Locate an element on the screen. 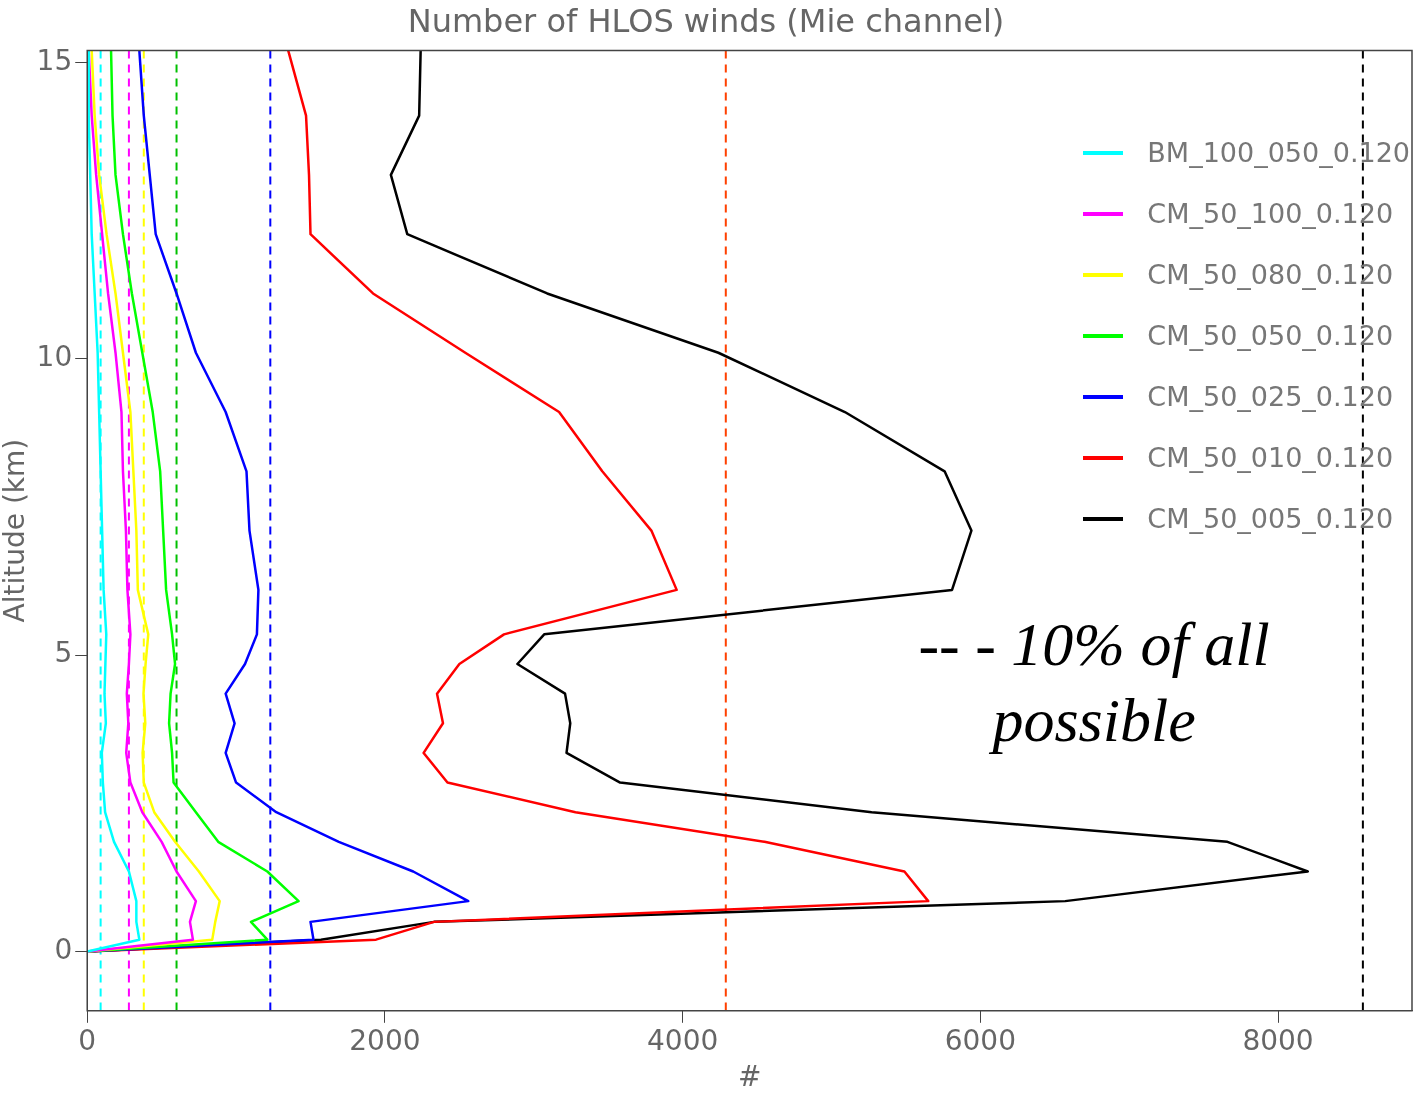 The width and height of the screenshot is (1414, 1096). x-tick-label: 8000 is located at coordinates (1278, 1040).